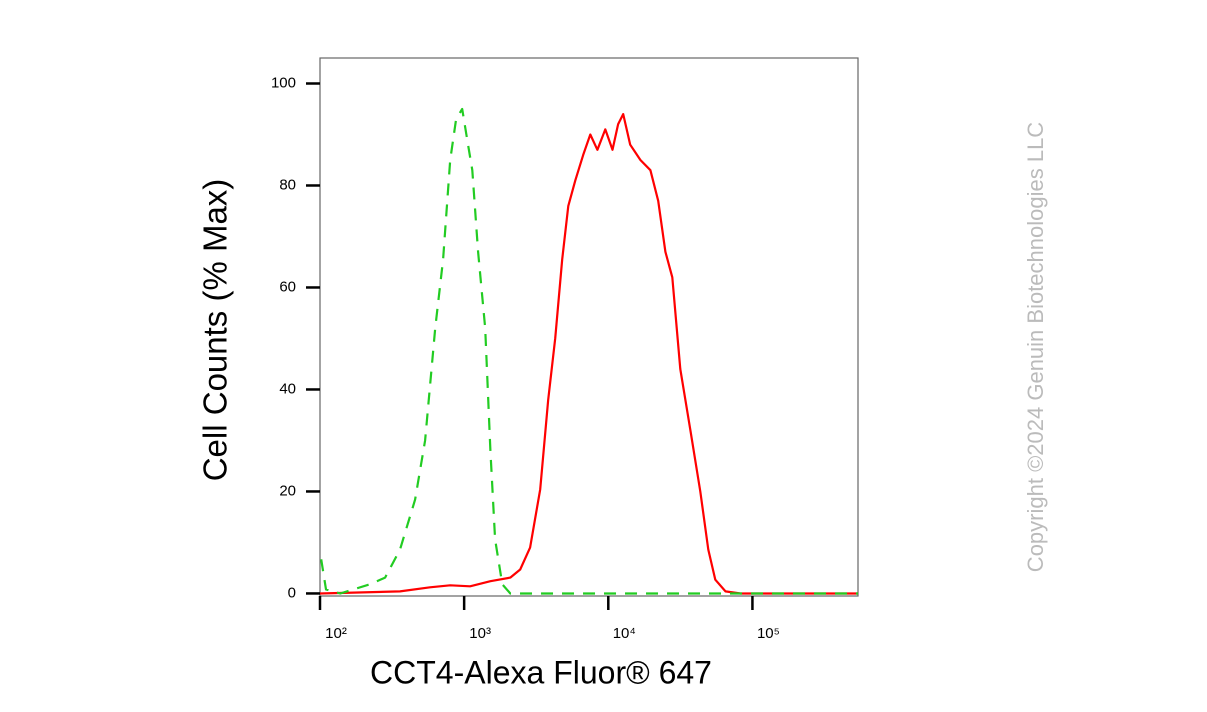 The image size is (1207, 712). What do you see at coordinates (287, 388) in the screenshot?
I see `y-tick-label: 40` at bounding box center [287, 388].